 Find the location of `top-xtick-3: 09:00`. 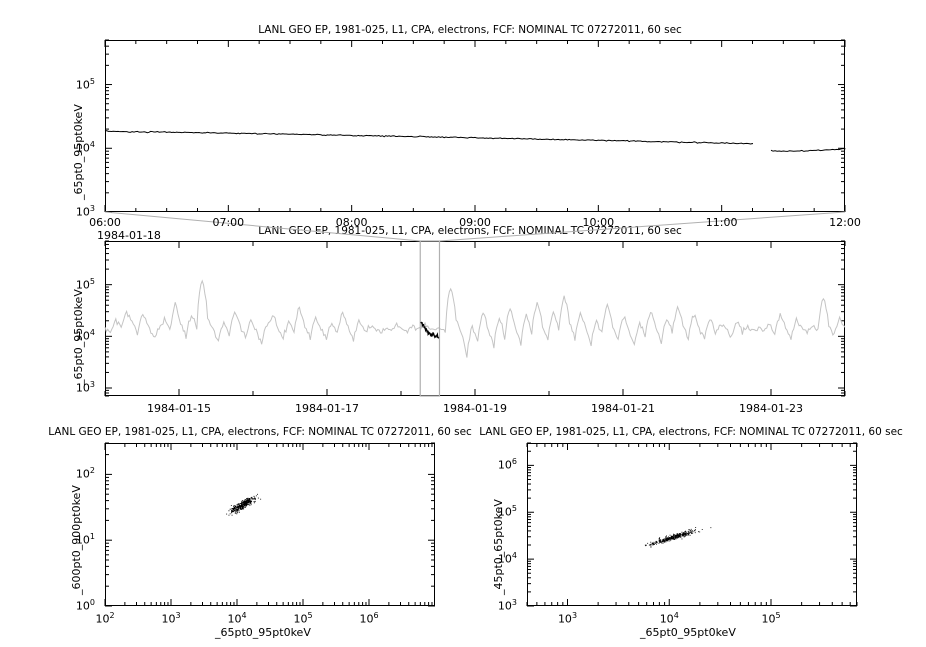

top-xtick-3: 09:00 is located at coordinates (475, 222).